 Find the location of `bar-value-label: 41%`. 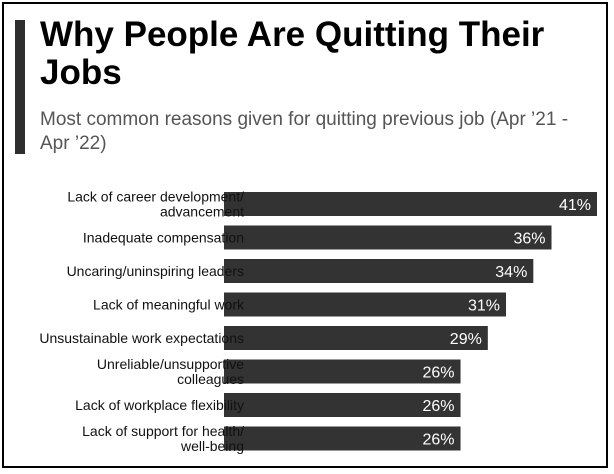

bar-value-label: 41% is located at coordinates (575, 205).